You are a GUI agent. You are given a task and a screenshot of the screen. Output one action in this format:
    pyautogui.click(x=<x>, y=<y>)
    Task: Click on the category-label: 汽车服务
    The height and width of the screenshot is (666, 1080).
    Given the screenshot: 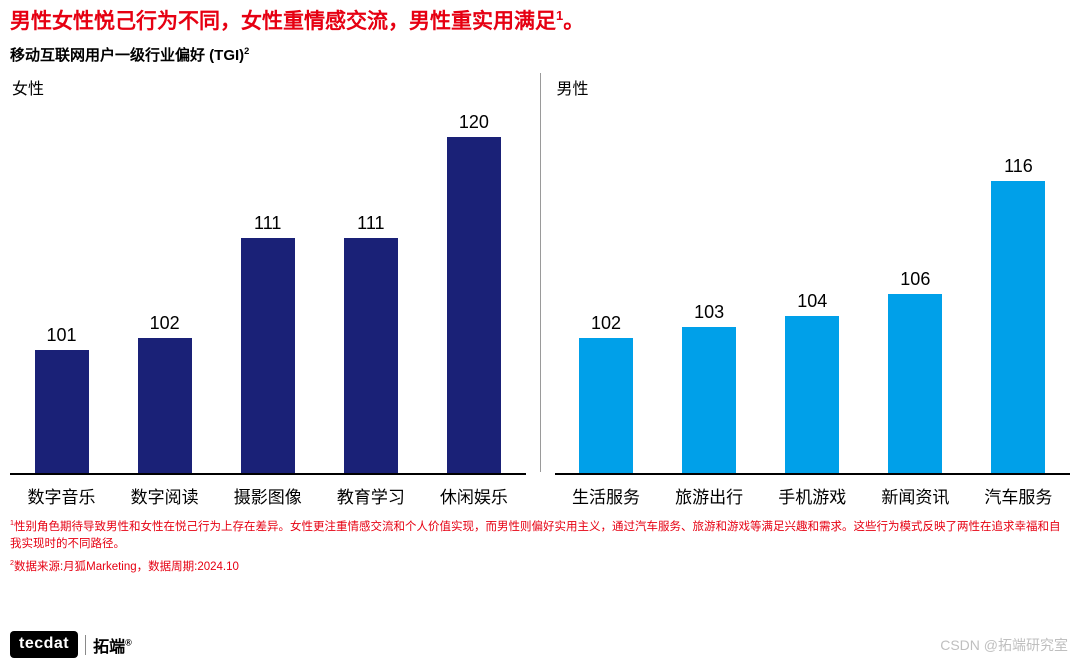 What is the action you would take?
    pyautogui.click(x=1018, y=498)
    